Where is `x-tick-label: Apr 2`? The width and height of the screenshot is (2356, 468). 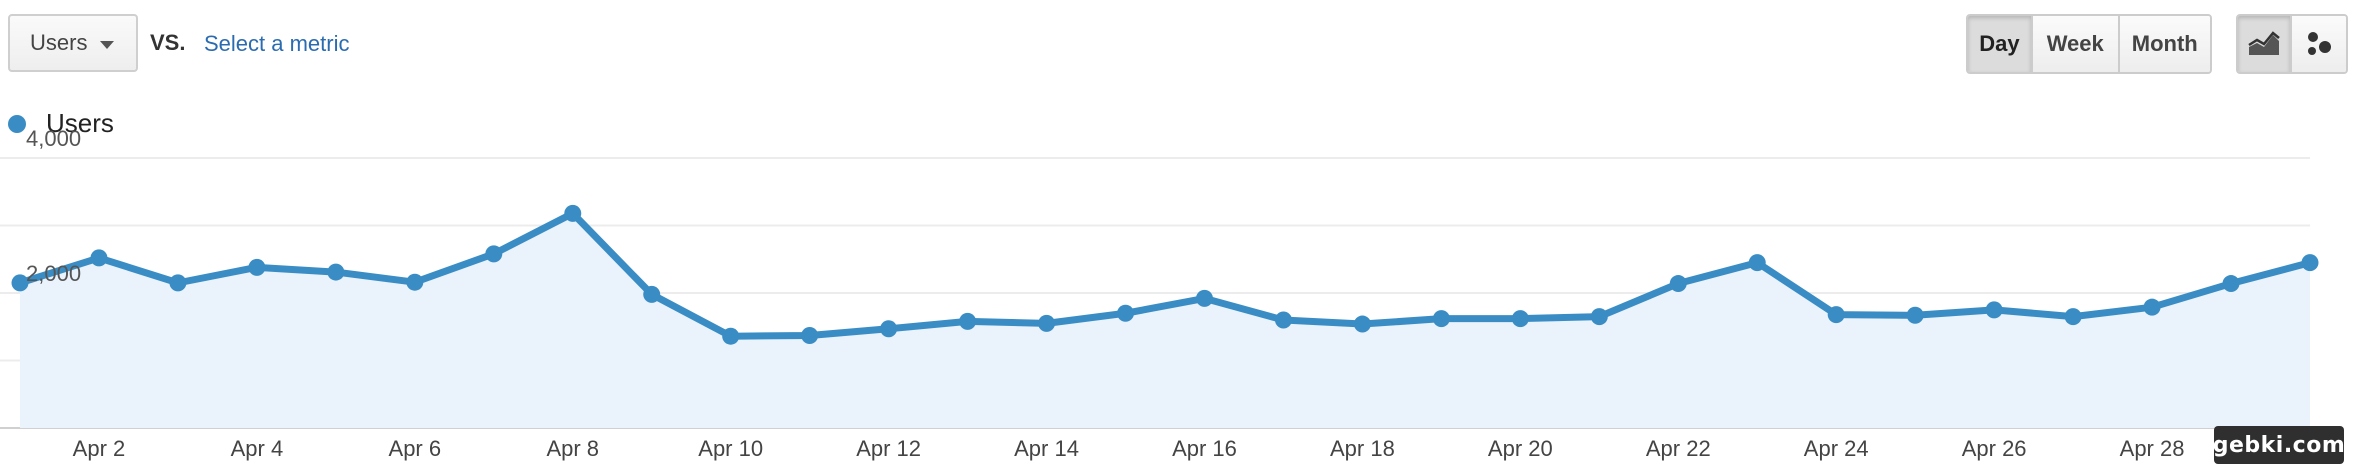 x-tick-label: Apr 2 is located at coordinates (99, 448).